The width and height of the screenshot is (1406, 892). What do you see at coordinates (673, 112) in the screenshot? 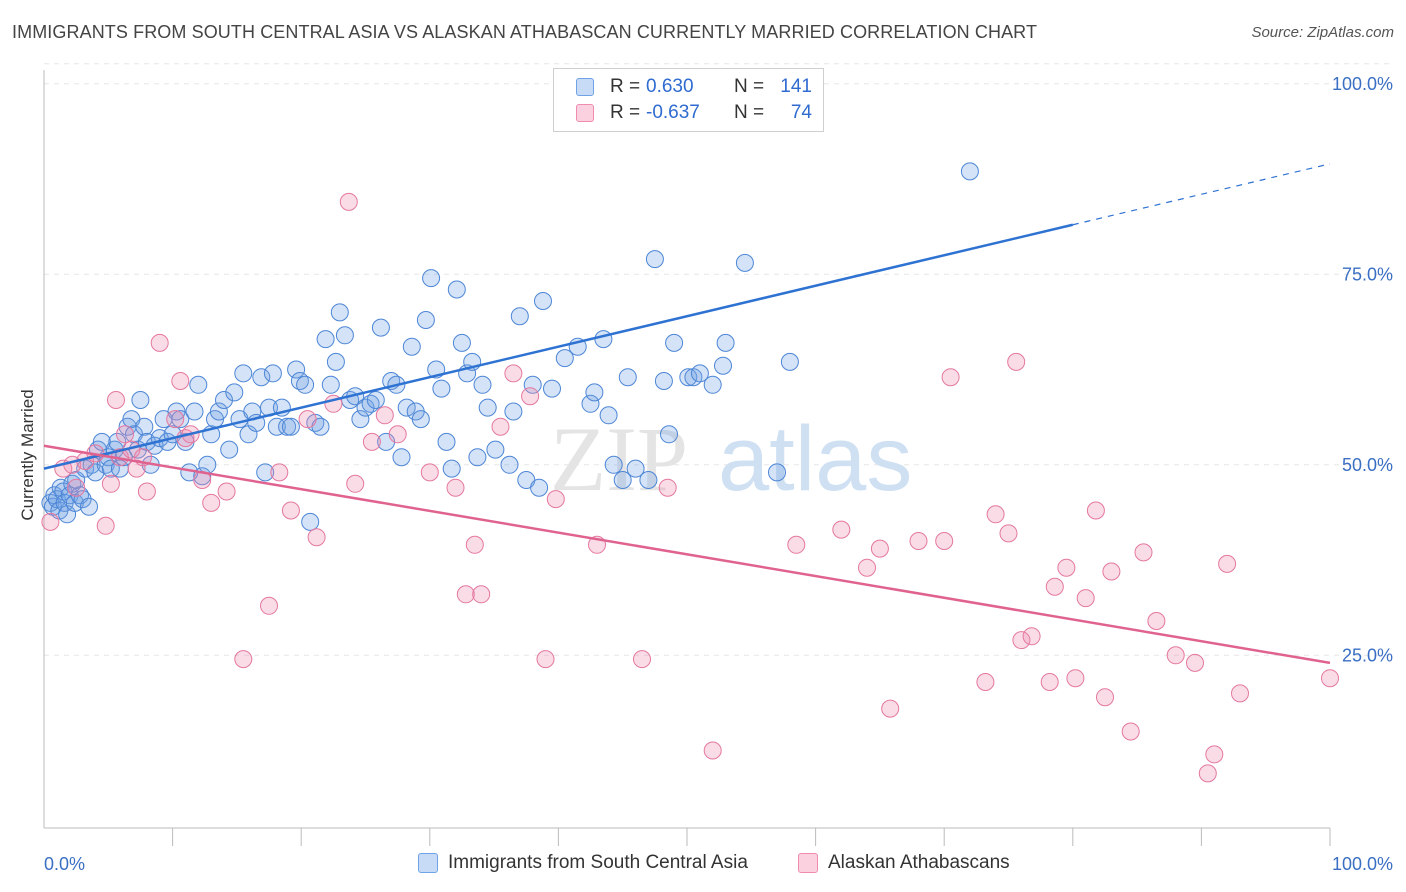
I see `legend-r-value: -0.637` at bounding box center [673, 112].